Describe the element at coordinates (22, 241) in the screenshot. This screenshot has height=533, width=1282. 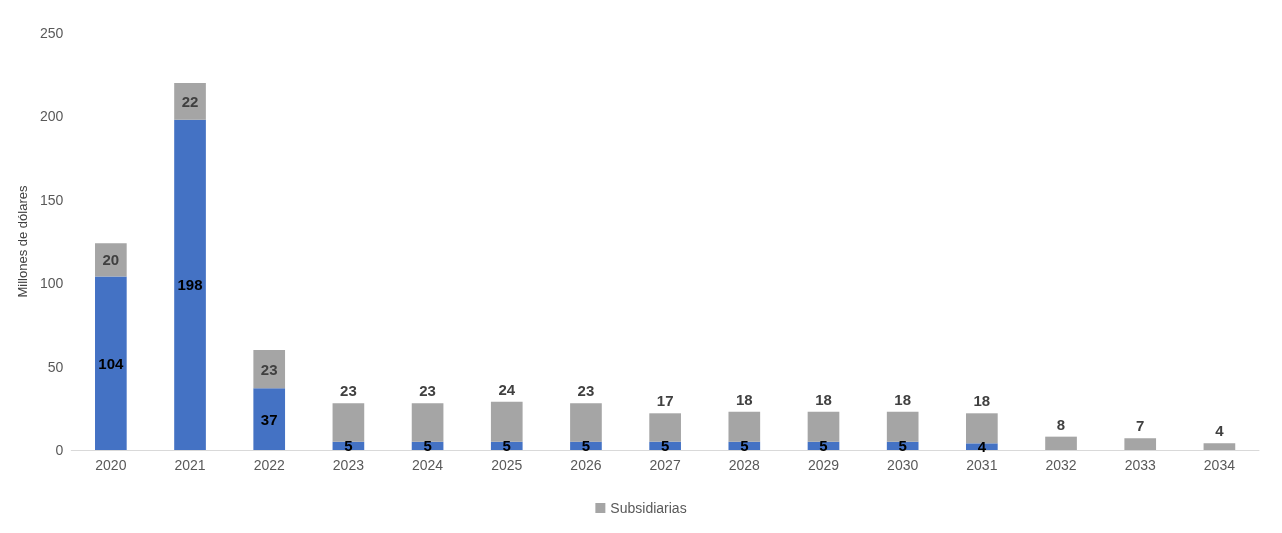
I see `y-axis-title: Millones de dólares` at that location.